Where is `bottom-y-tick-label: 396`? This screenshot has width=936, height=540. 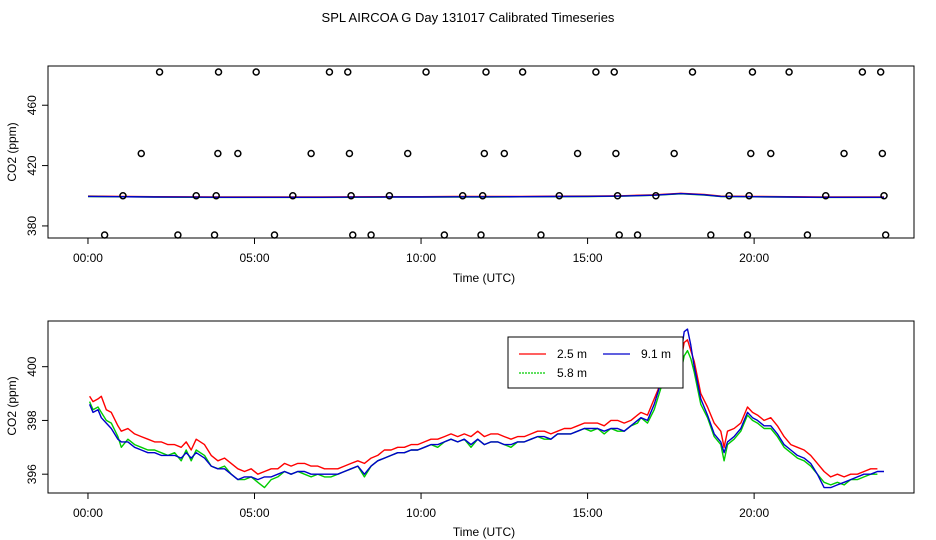
bottom-y-tick-label: 396 is located at coordinates (32, 474).